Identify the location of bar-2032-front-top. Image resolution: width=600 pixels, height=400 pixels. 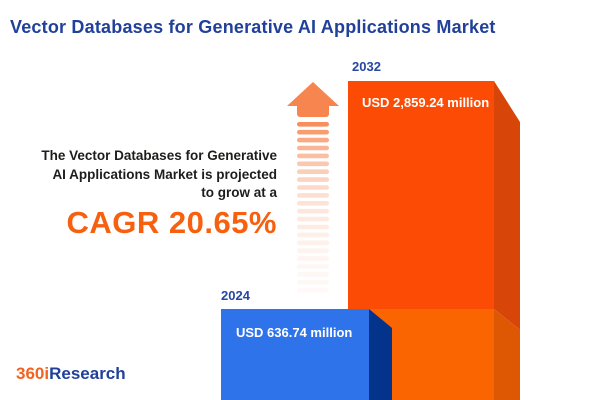
(421, 195).